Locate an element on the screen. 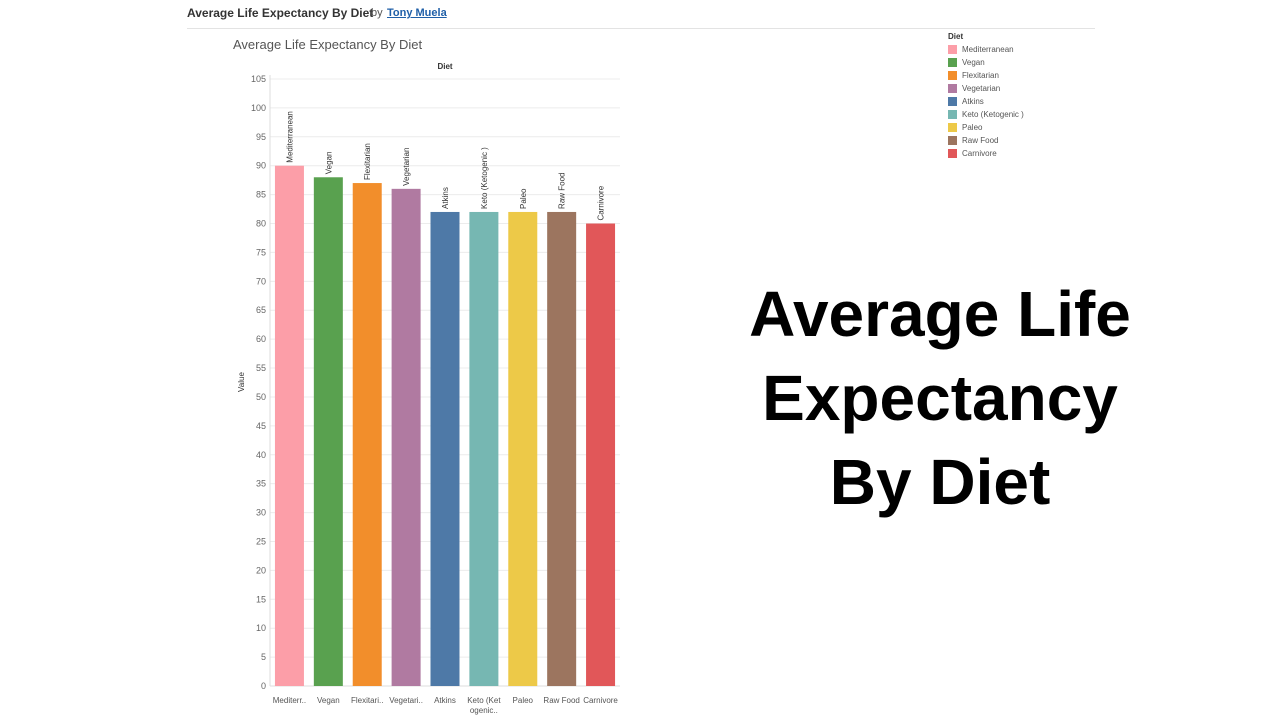 This screenshot has height=720, width=1280. legend-label: Raw Food is located at coordinates (980, 140).